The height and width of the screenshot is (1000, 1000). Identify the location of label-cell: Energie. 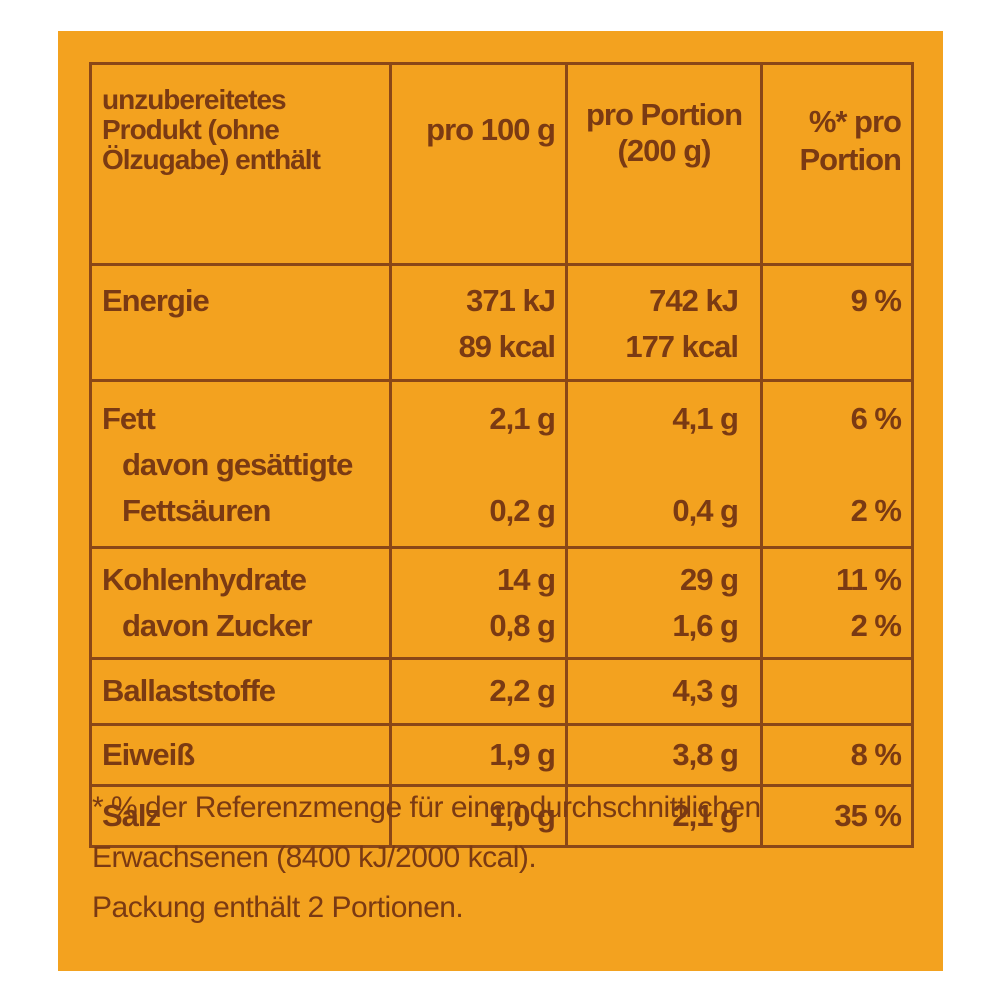
(240, 322).